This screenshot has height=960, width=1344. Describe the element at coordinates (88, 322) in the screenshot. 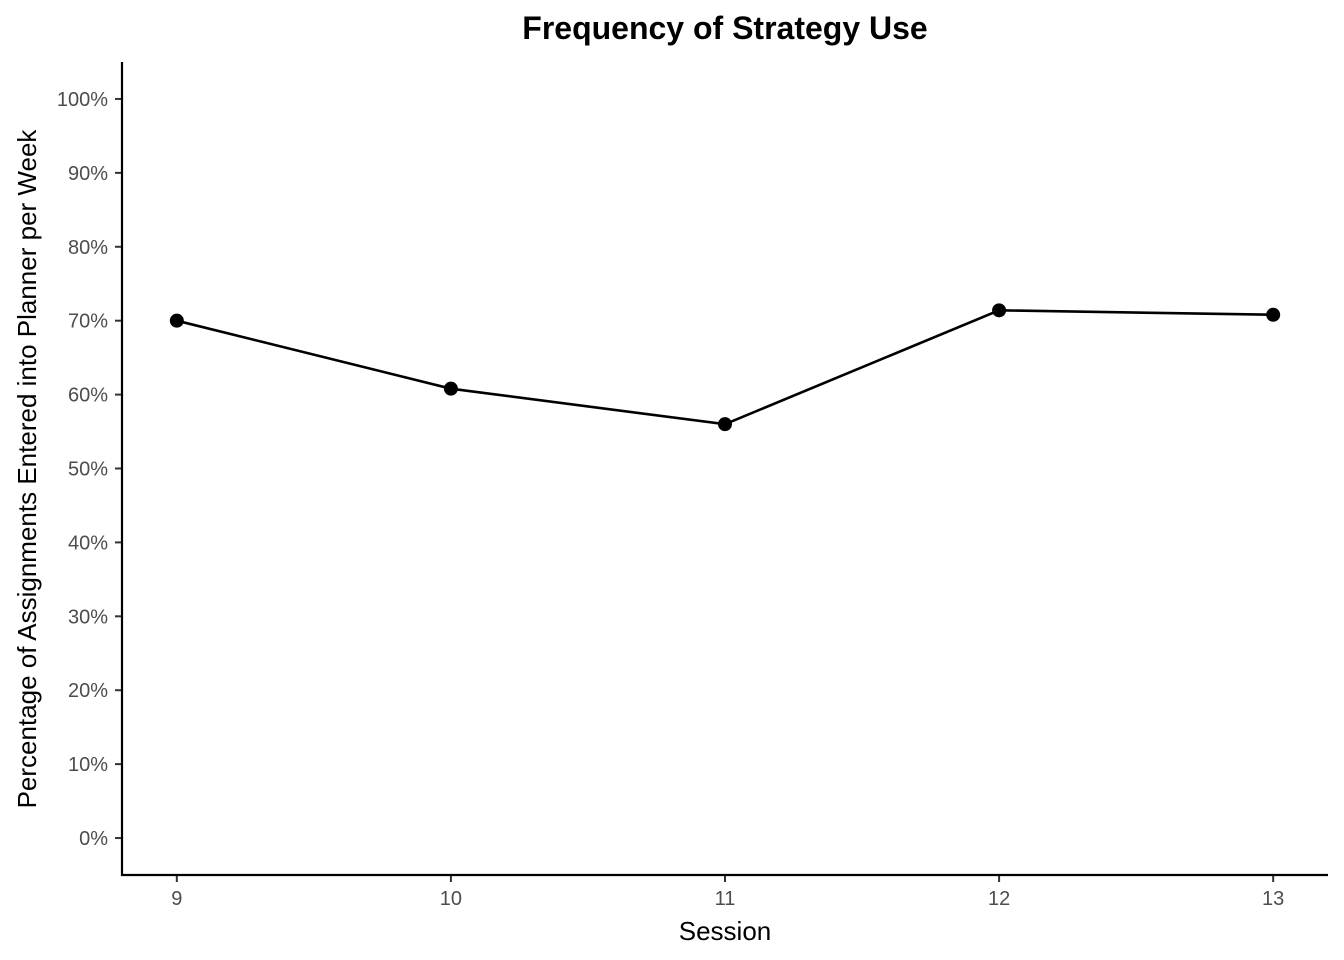

I see `y-tick-label: 70%` at that location.